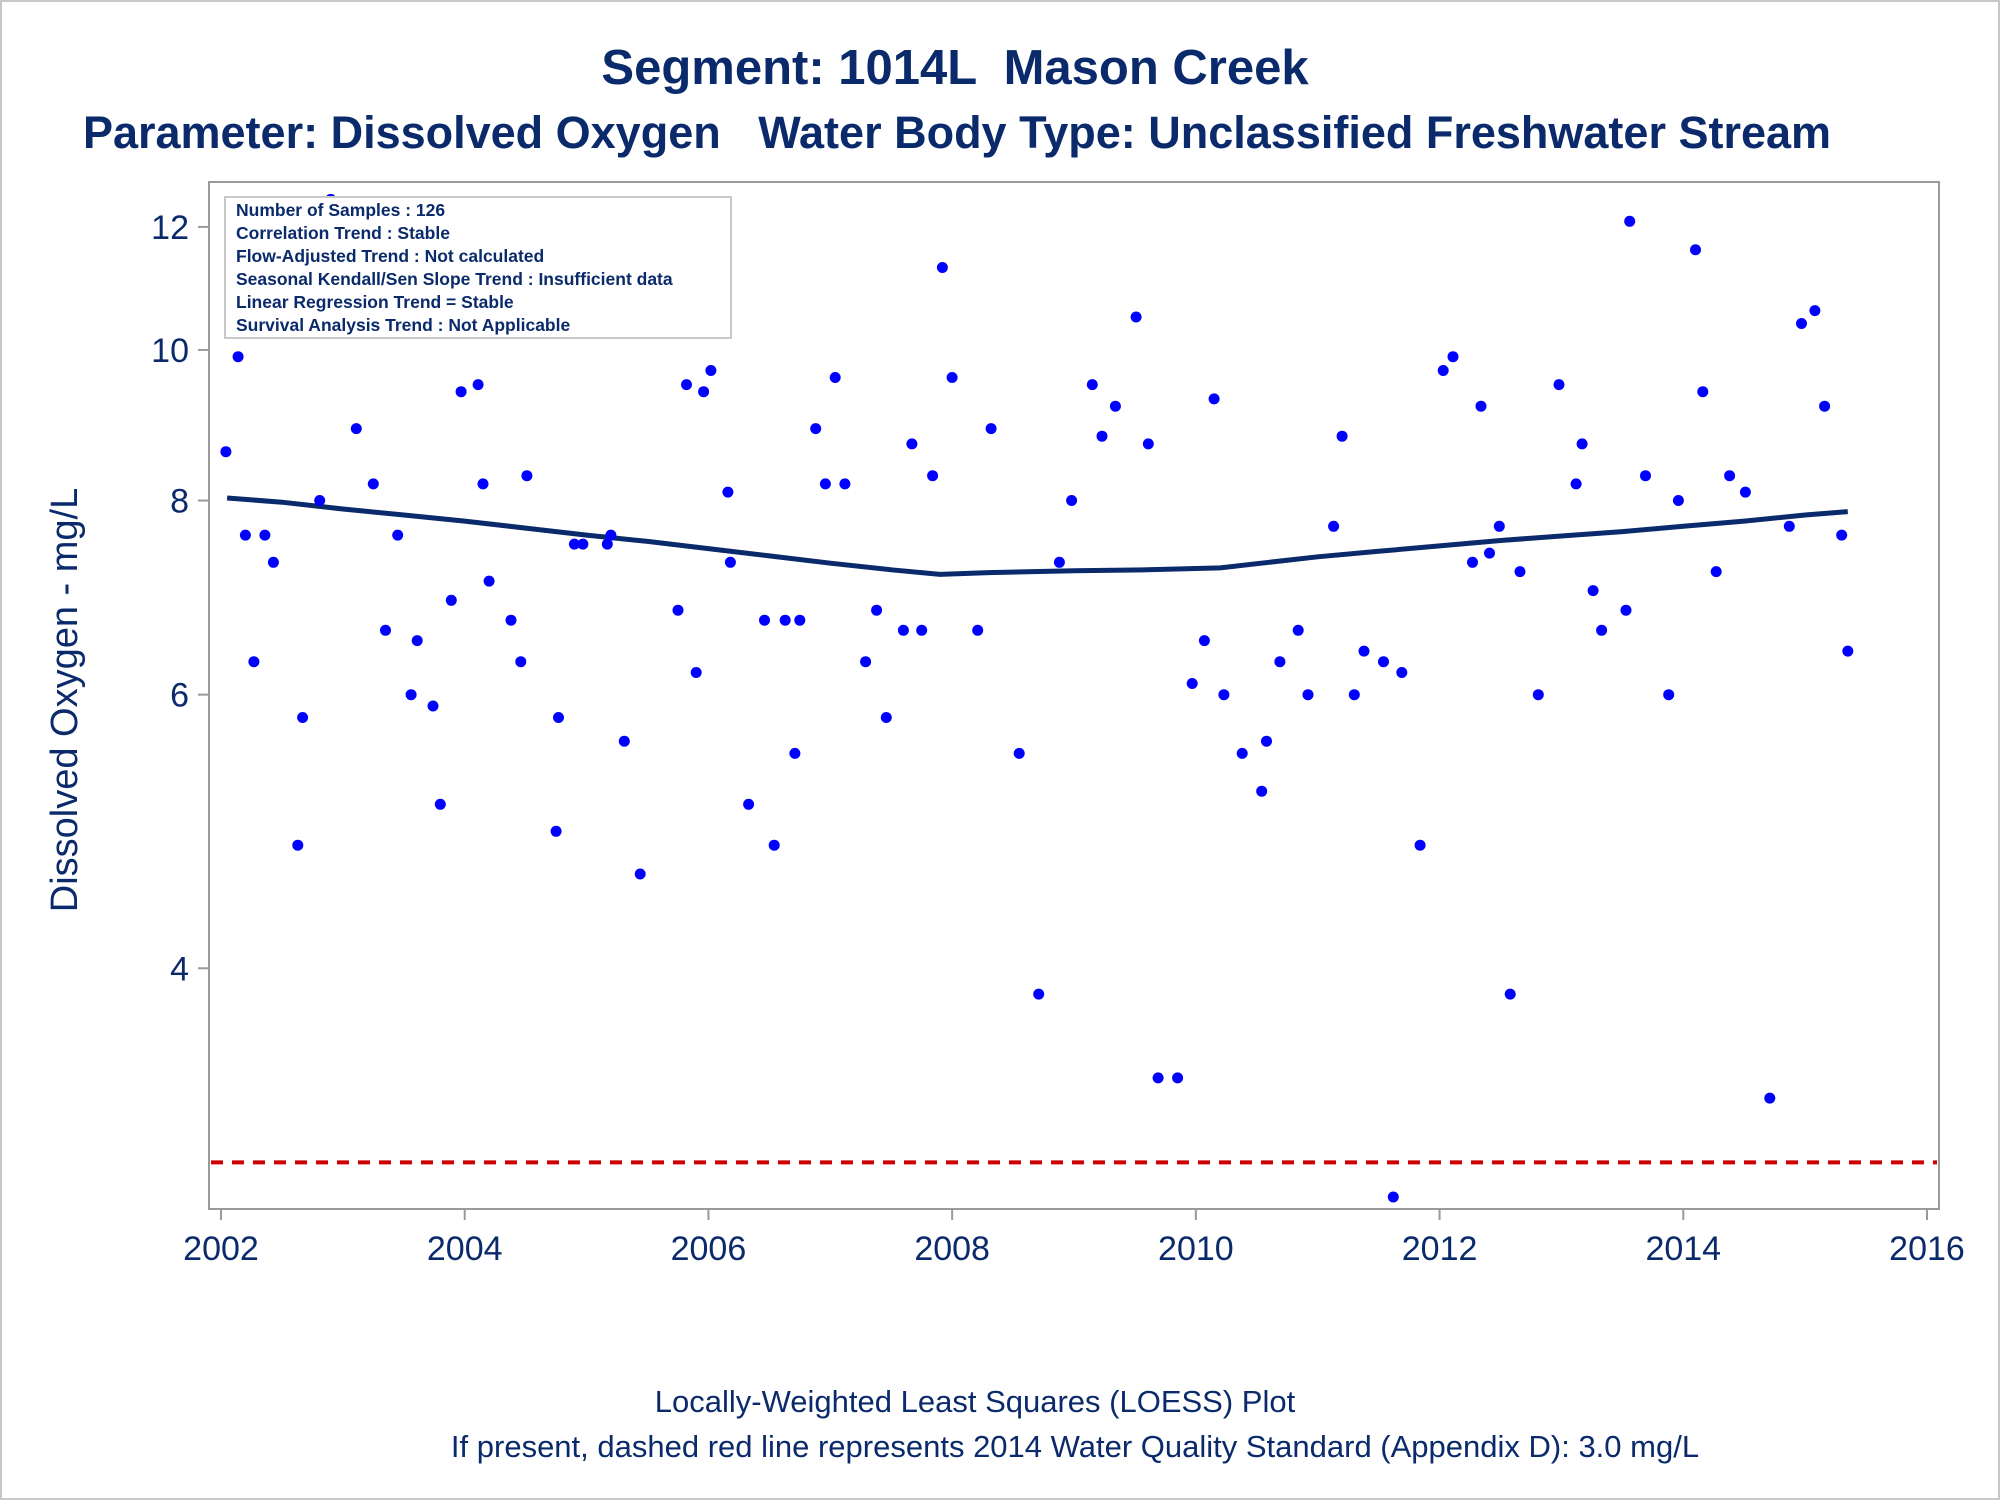 Image resolution: width=2000 pixels, height=1500 pixels. Describe the element at coordinates (179, 502) in the screenshot. I see `y-tick-label: 8` at that location.